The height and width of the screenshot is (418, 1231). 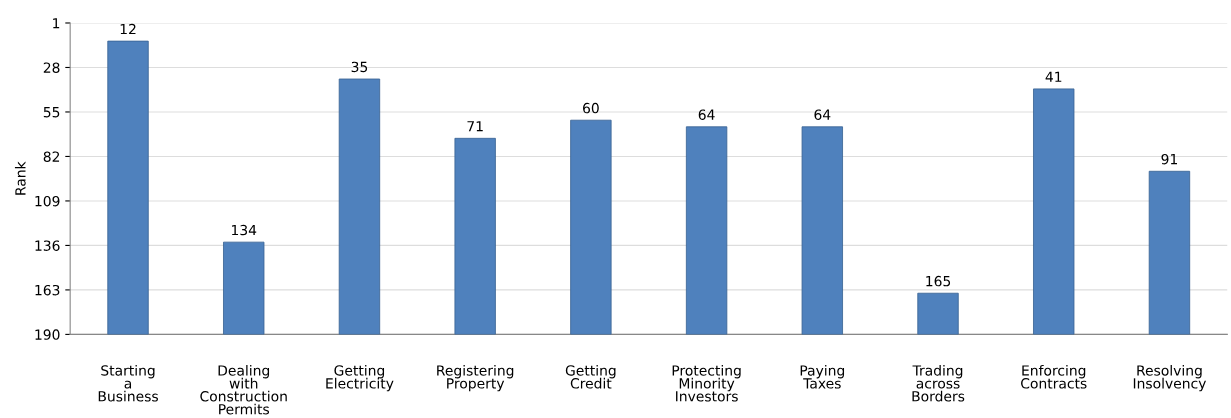 I want to click on x-tick-label: Starting a Business, so click(x=128, y=383).